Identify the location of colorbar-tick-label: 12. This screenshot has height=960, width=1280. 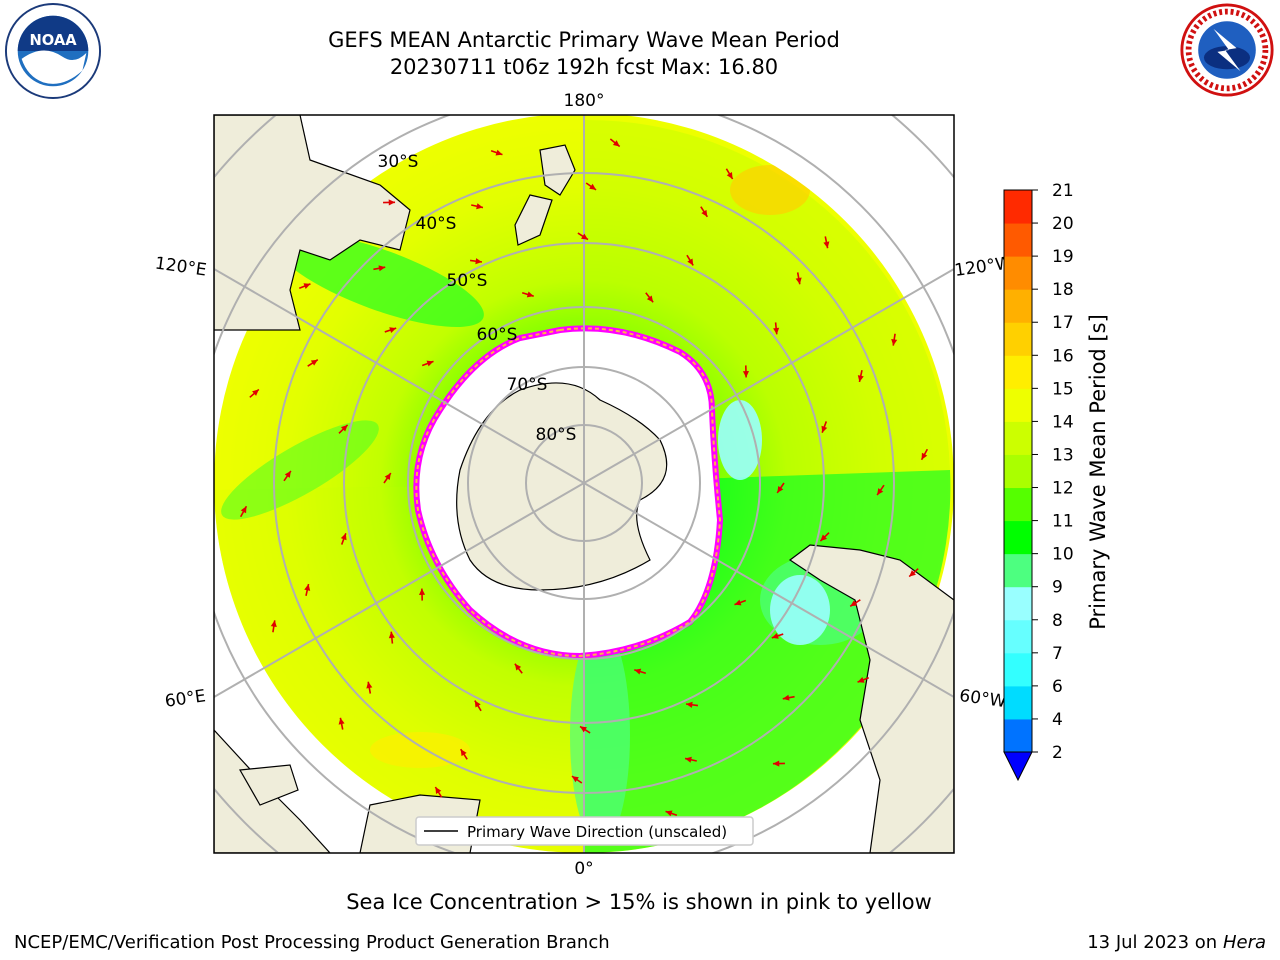
(1063, 489).